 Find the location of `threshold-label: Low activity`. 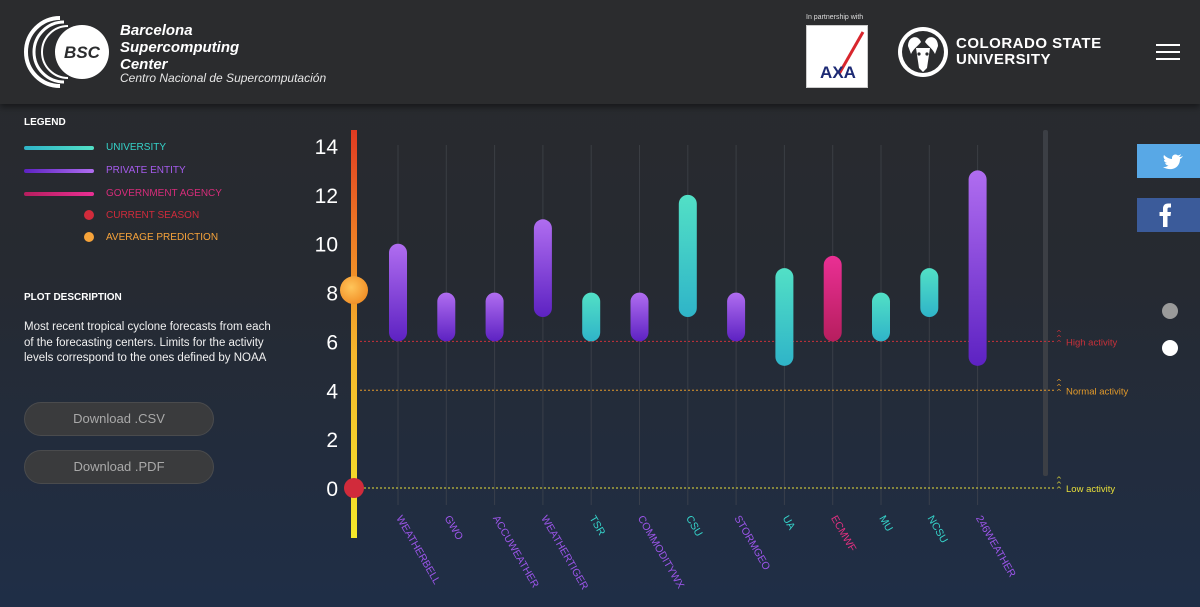

threshold-label: Low activity is located at coordinates (1090, 489).